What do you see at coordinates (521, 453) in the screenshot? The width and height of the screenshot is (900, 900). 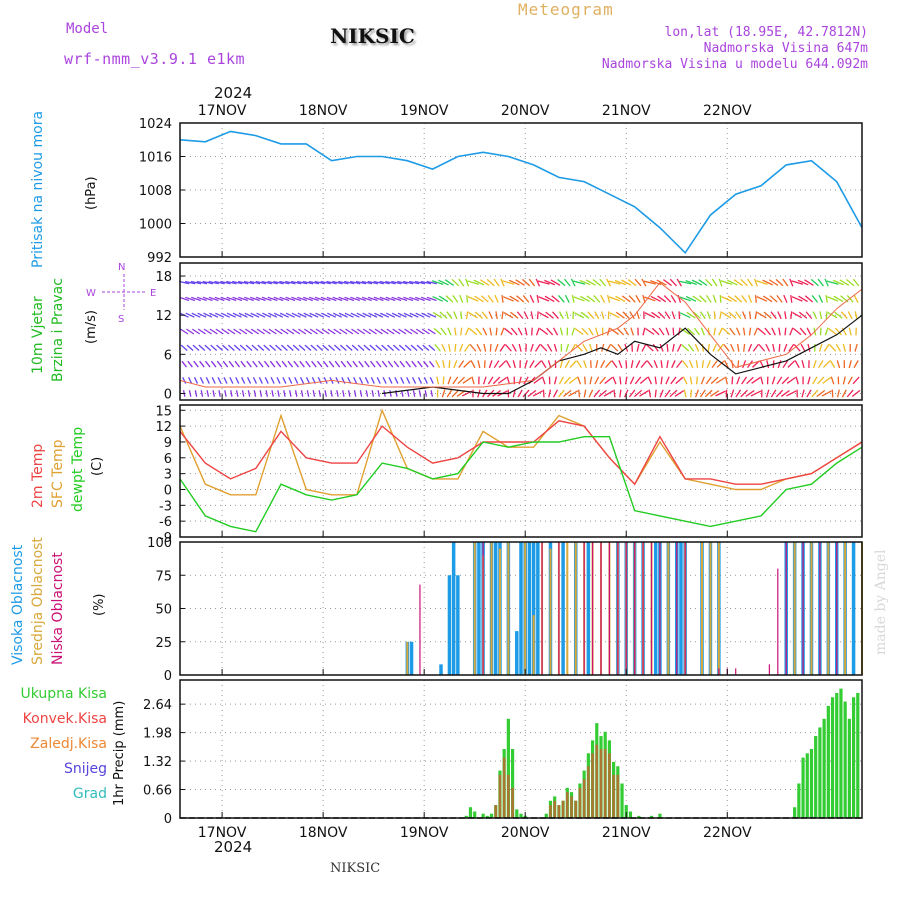 I see `t2m-line` at bounding box center [521, 453].